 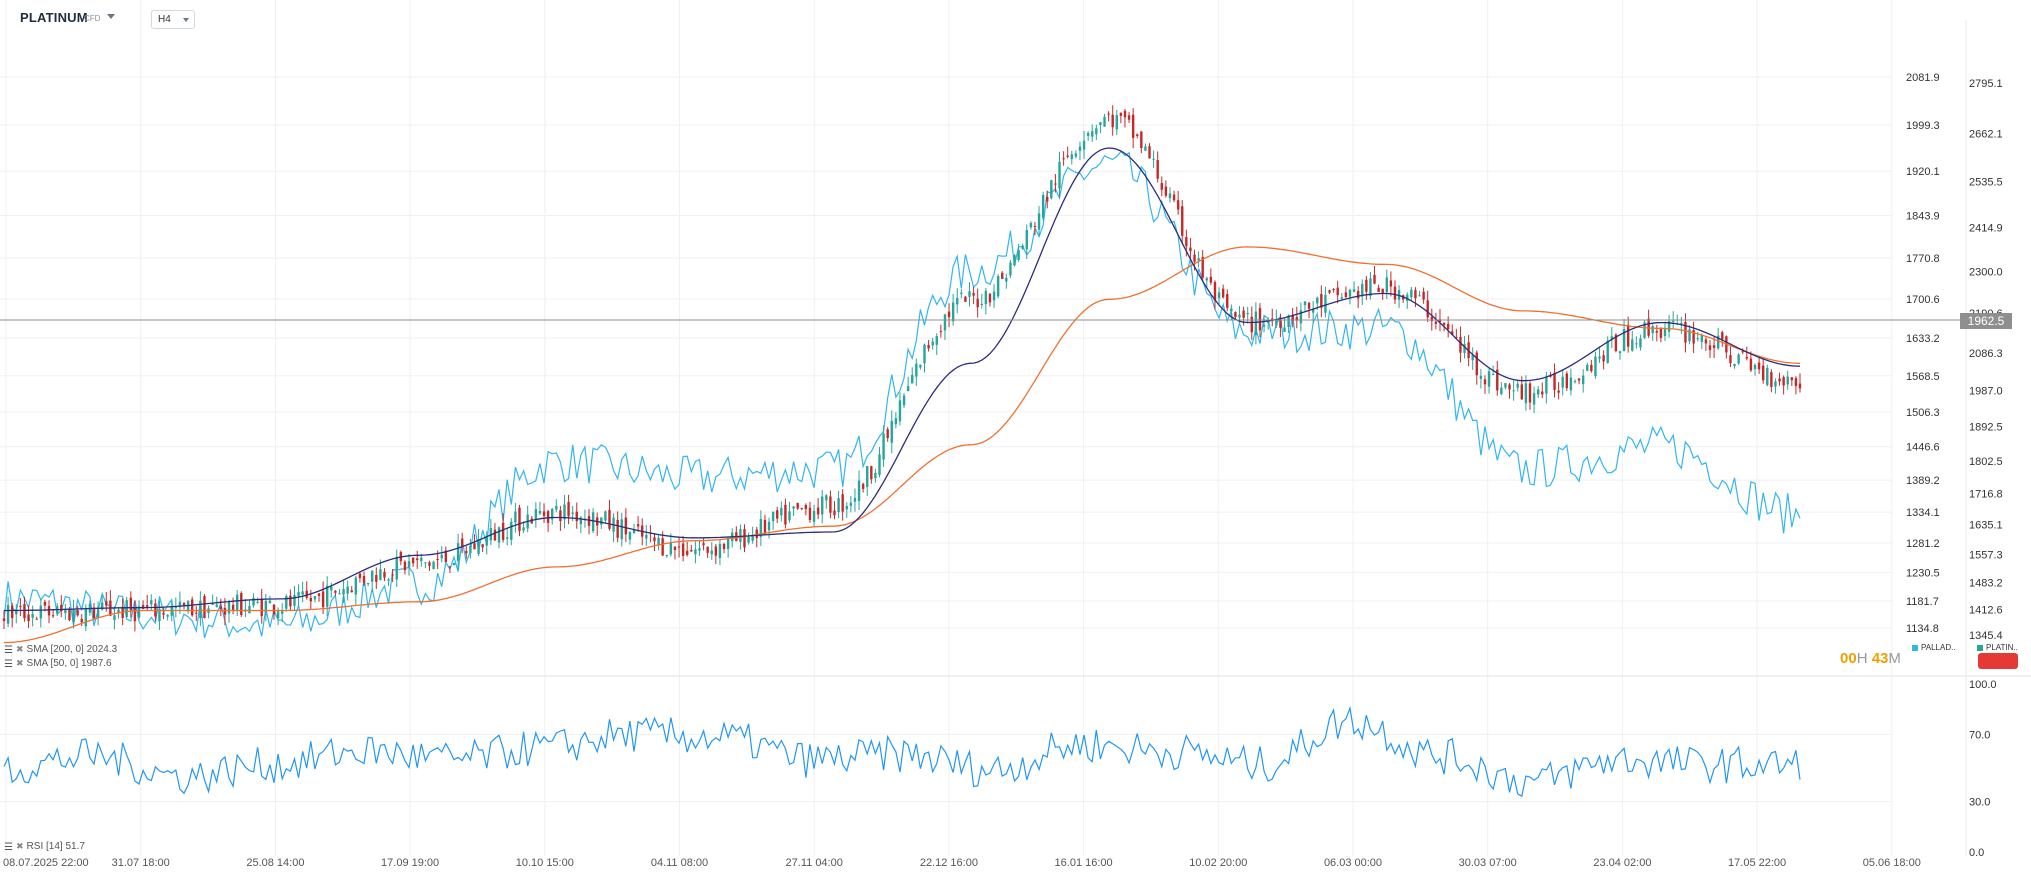 I want to click on y-tick-left: 1920.1, so click(x=1923, y=172).